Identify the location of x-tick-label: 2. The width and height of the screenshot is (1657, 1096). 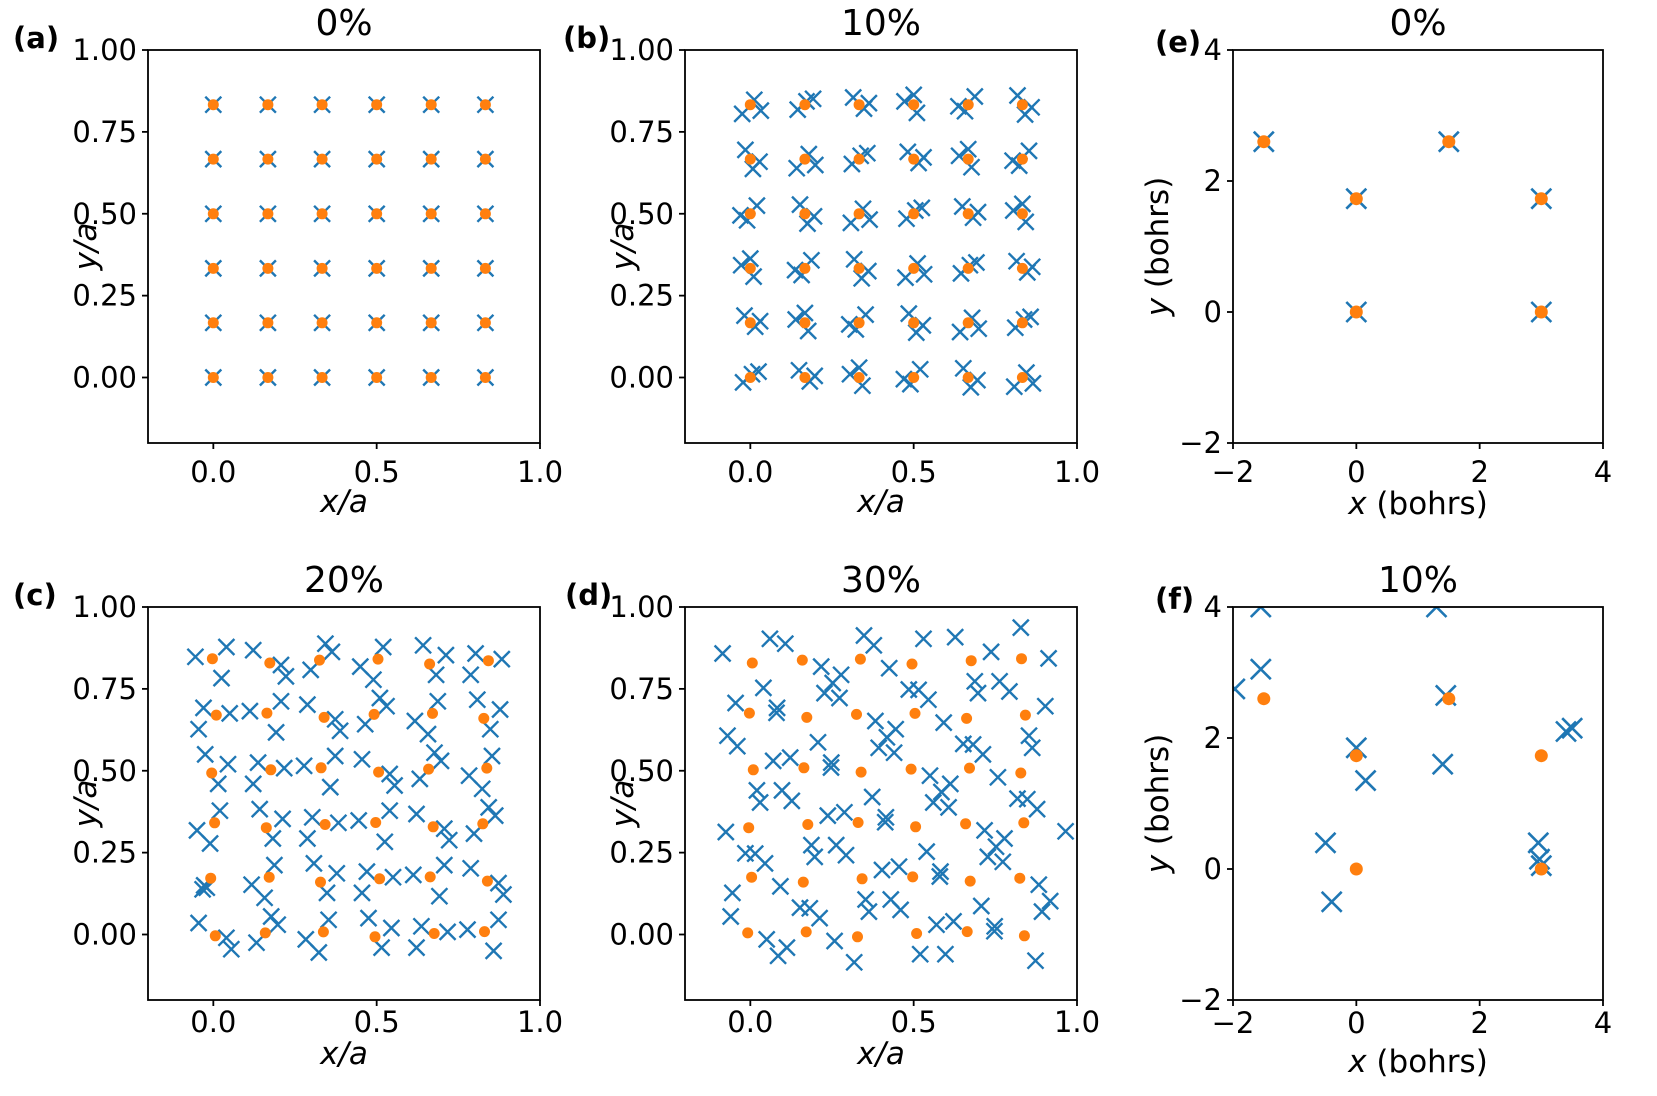
(1479, 472).